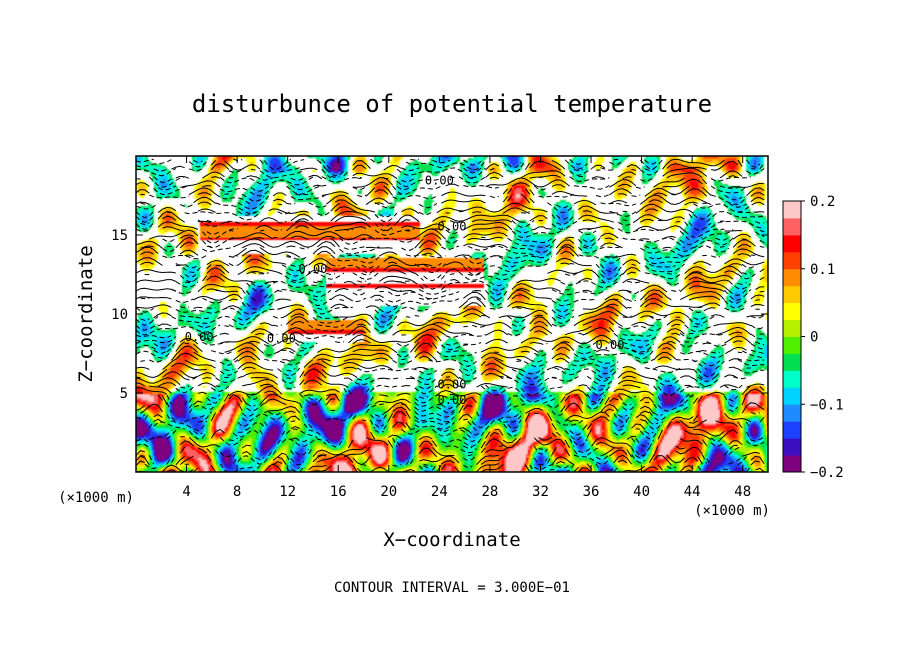 This screenshot has width=904, height=654. Describe the element at coordinates (827, 473) in the screenshot. I see `colorbar-tick-label: −0.2` at that location.